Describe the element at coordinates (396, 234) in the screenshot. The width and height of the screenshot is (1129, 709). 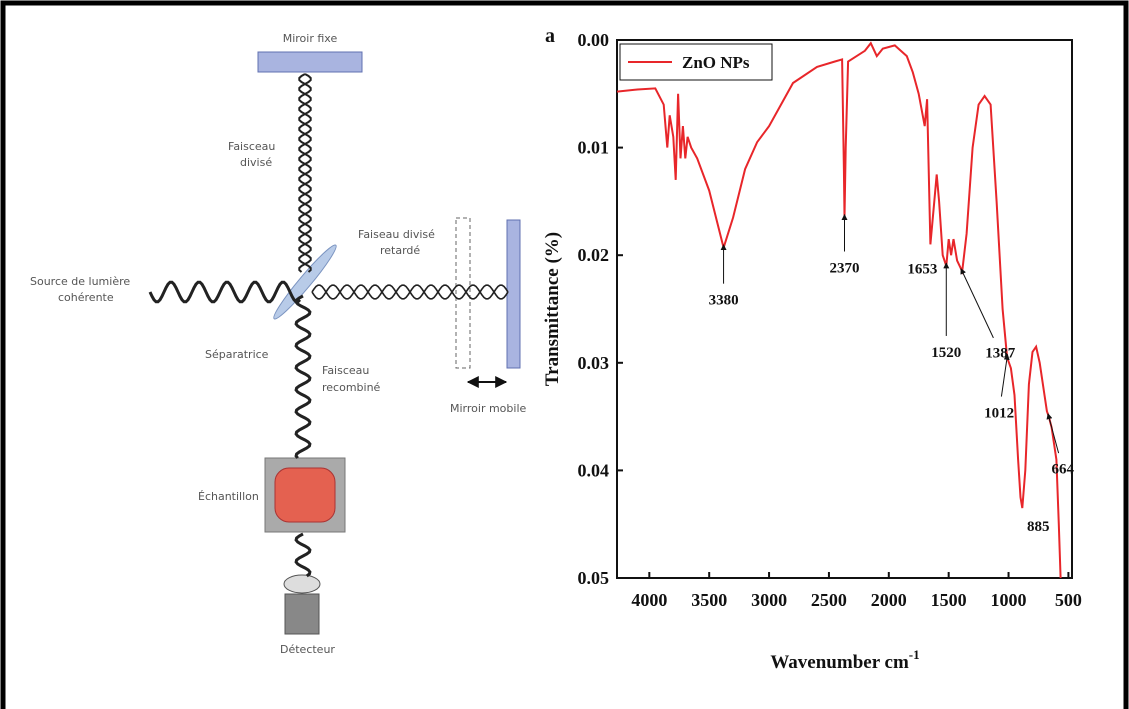
I see `label: Faiseau divisé` at that location.